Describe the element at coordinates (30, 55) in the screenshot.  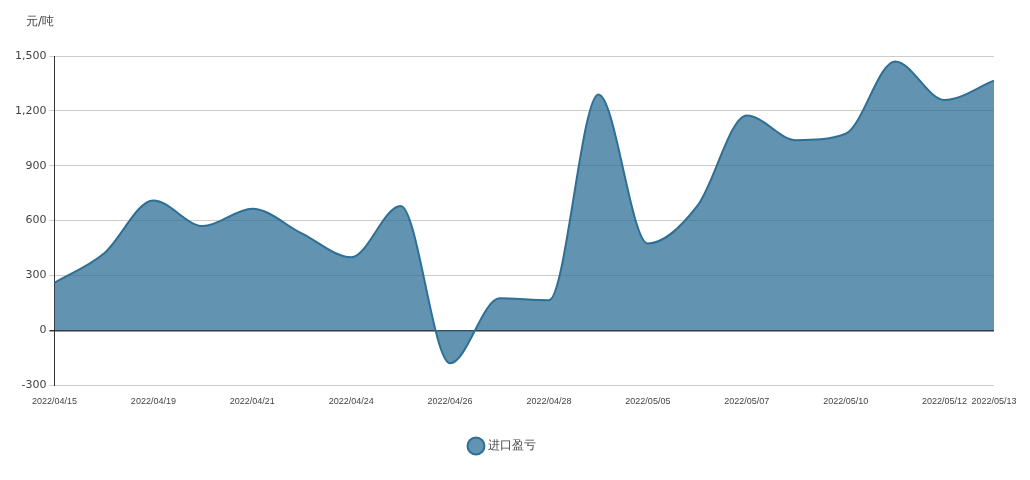
I see `y-tick-label: 1,500` at that location.